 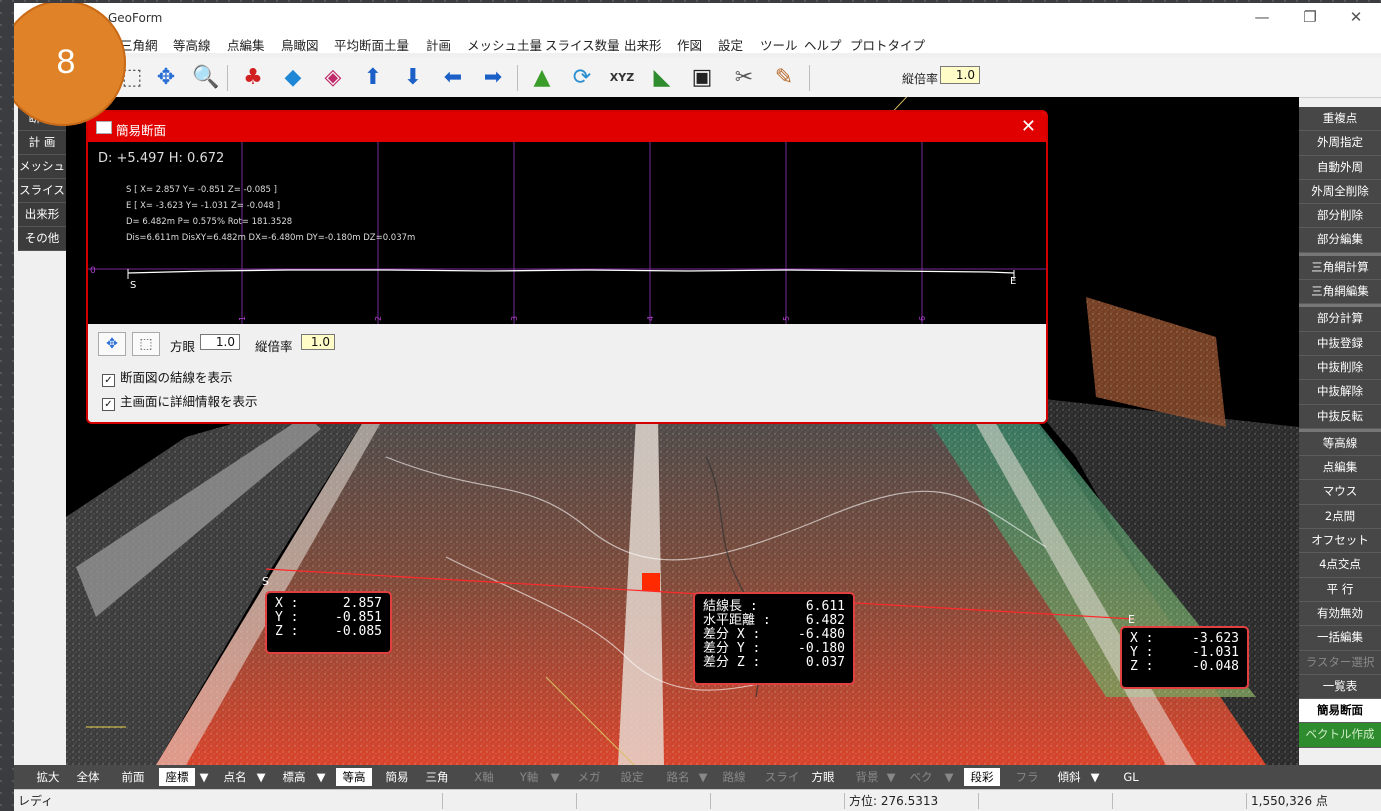 I want to click on bottom-btn: 設定, so click(x=632, y=777).